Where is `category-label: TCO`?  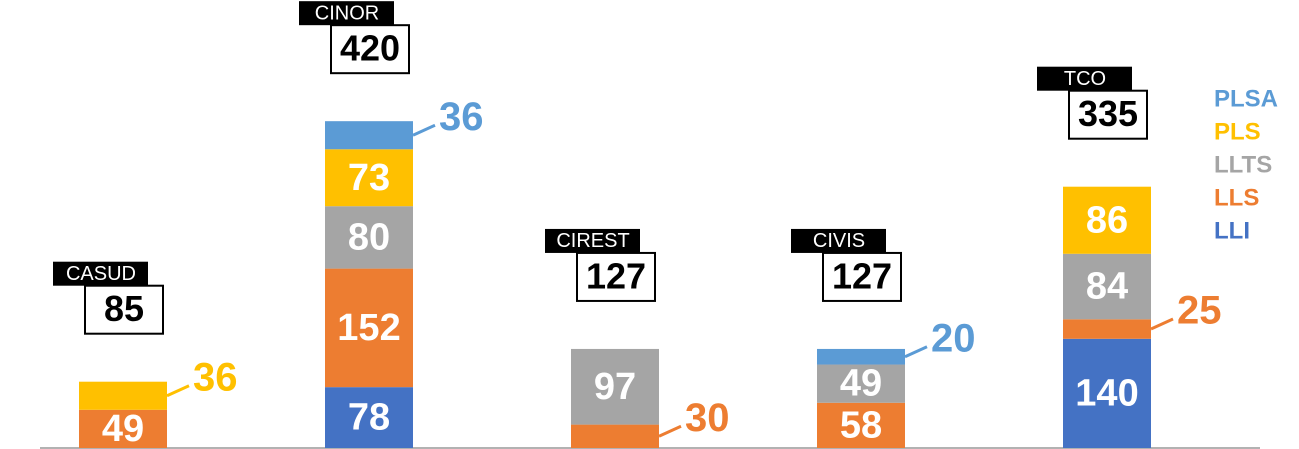
category-label: TCO is located at coordinates (1085, 79).